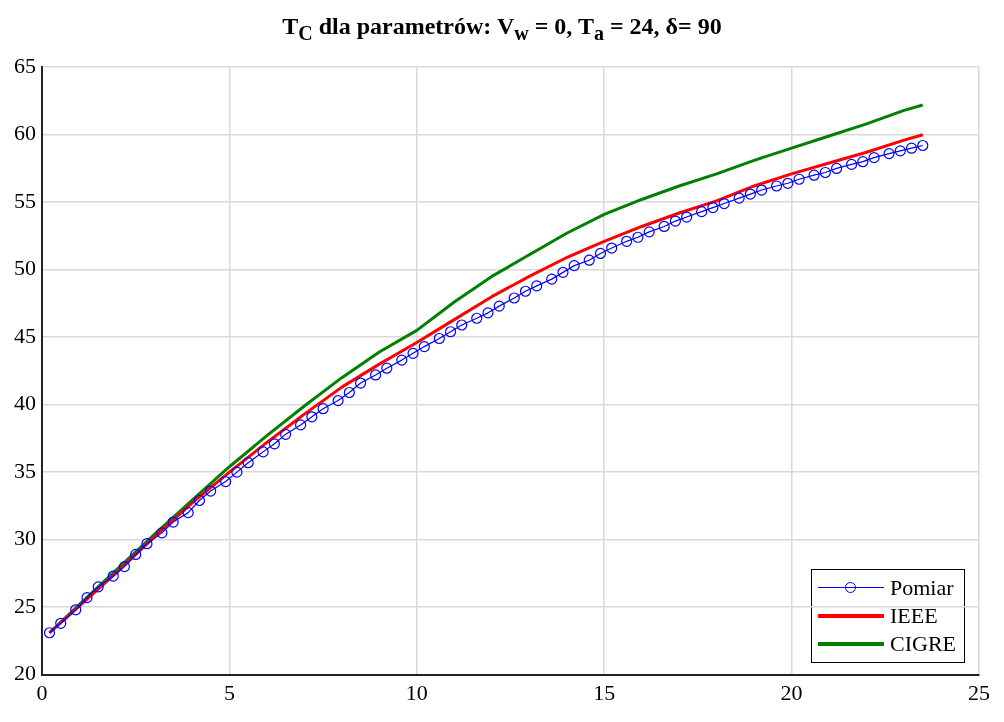 Image resolution: width=1004 pixels, height=722 pixels. What do you see at coordinates (25, 268) in the screenshot?
I see `y-tick-label: 50` at bounding box center [25, 268].